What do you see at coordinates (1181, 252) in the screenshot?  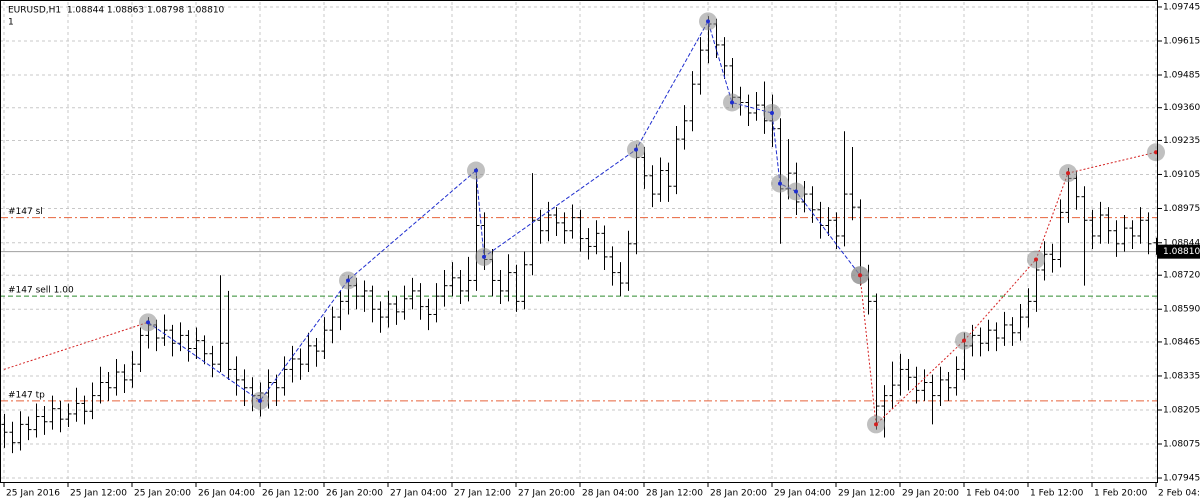 I see `current-price-label: 1.08810` at bounding box center [1181, 252].